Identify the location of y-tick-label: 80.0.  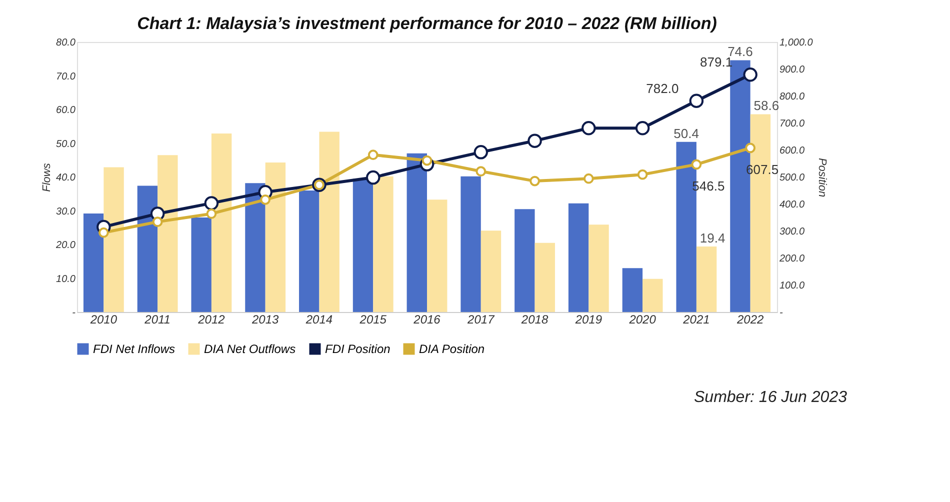
(66, 43).